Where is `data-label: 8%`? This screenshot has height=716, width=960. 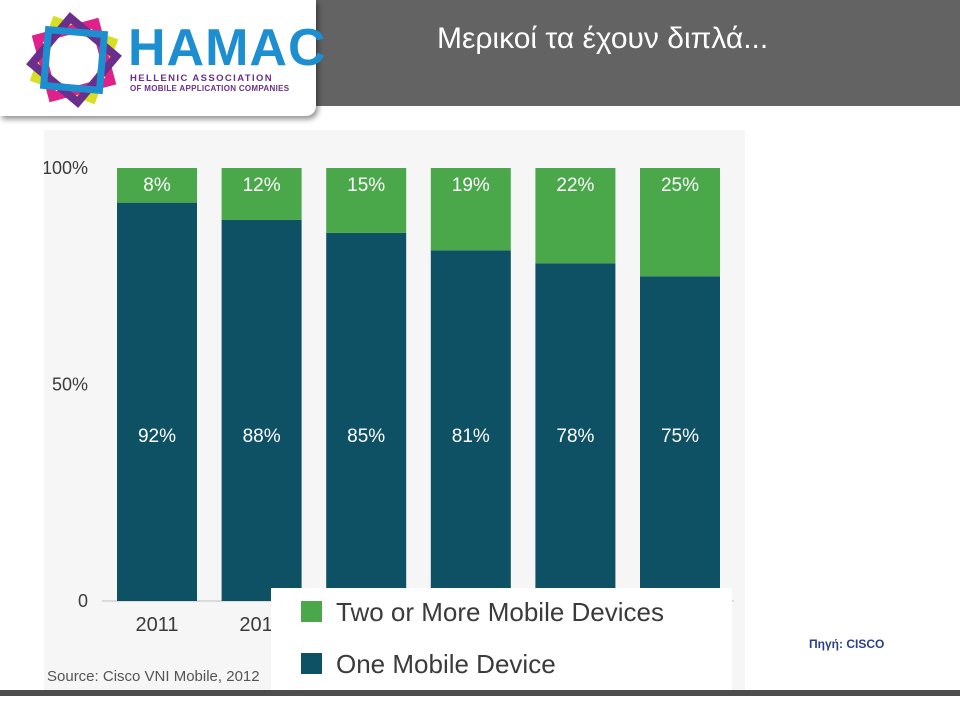
data-label: 8% is located at coordinates (157, 185).